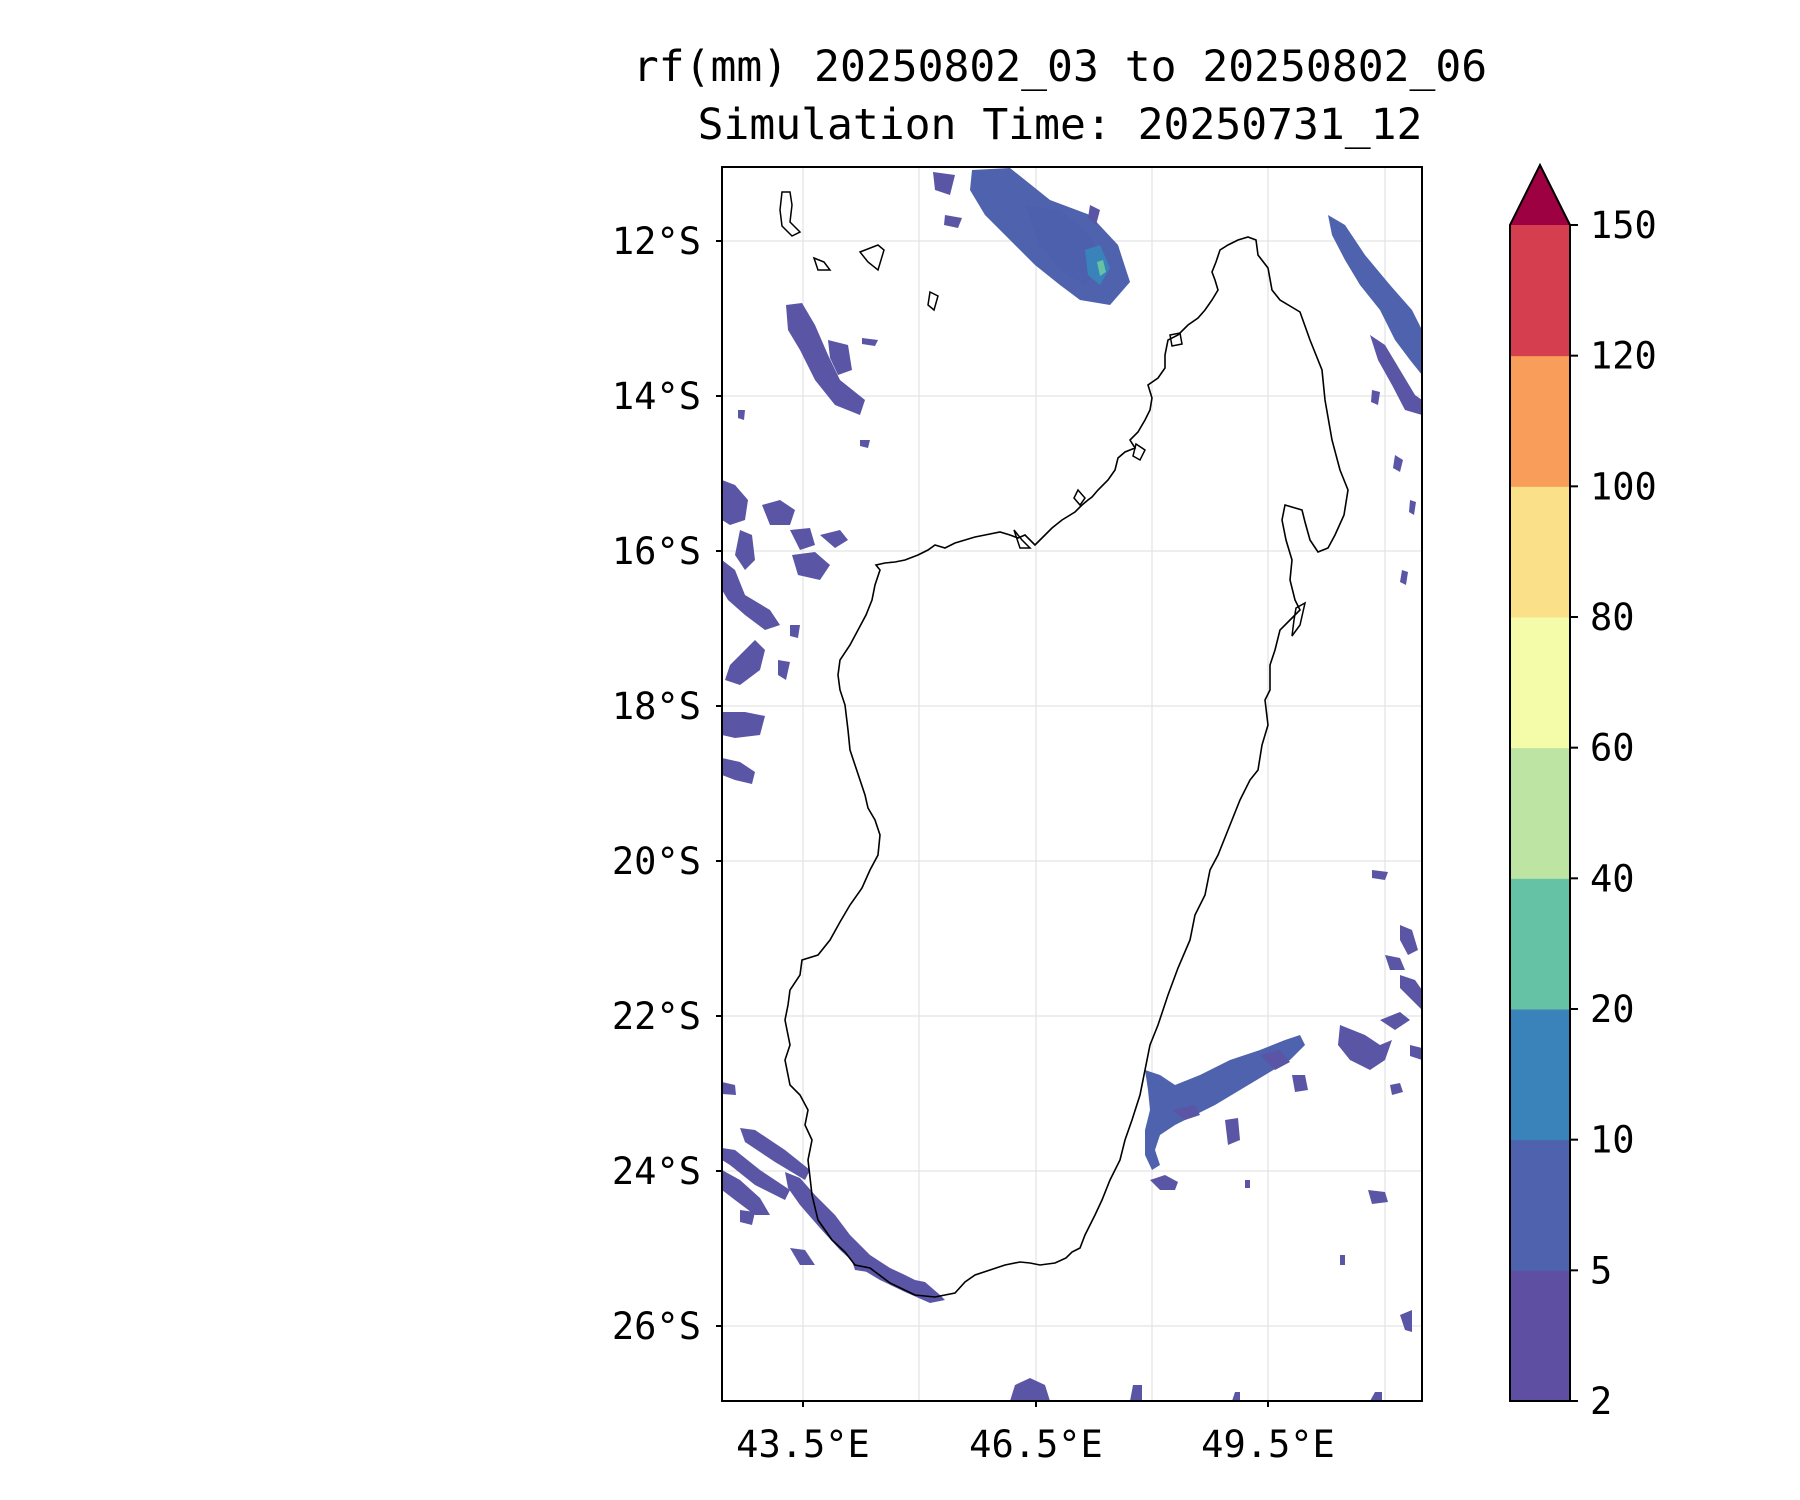 The width and height of the screenshot is (1800, 1500). Describe the element at coordinates (656, 784) in the screenshot. I see `latitude-labels: 12°S 14°S 16°S 18°S 20°S 22°S 24°S 26°S` at that location.